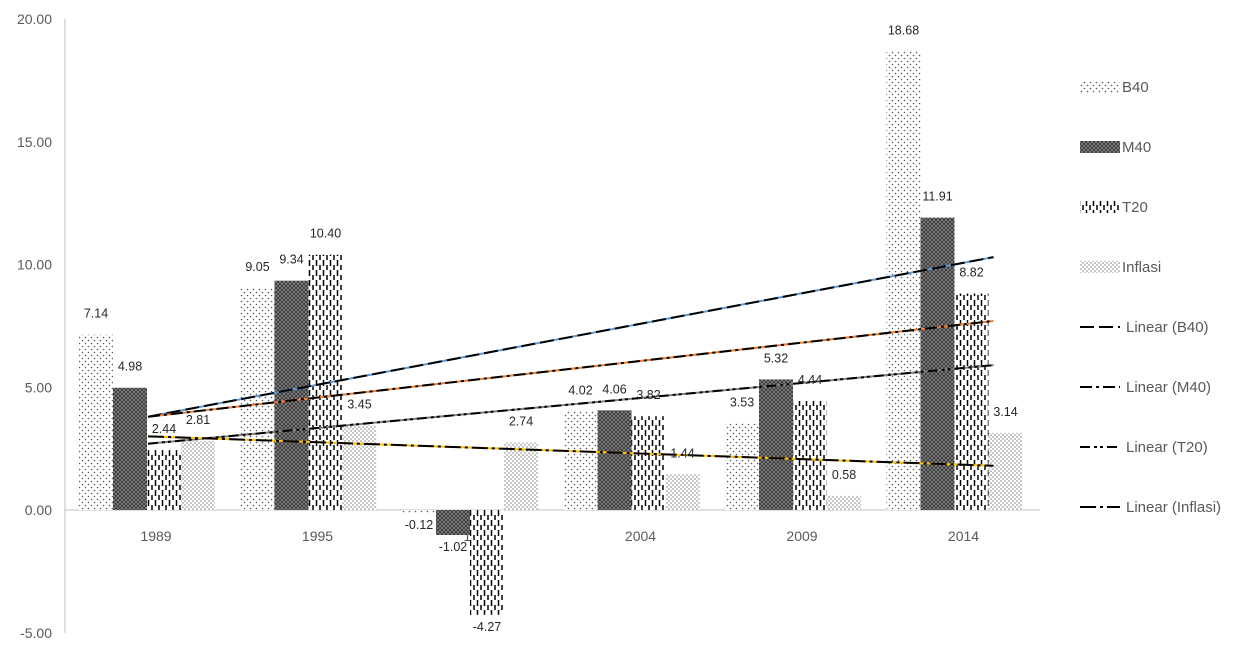 This screenshot has width=1248, height=646. What do you see at coordinates (453, 523) in the screenshot?
I see `bar-m40-1999` at bounding box center [453, 523].